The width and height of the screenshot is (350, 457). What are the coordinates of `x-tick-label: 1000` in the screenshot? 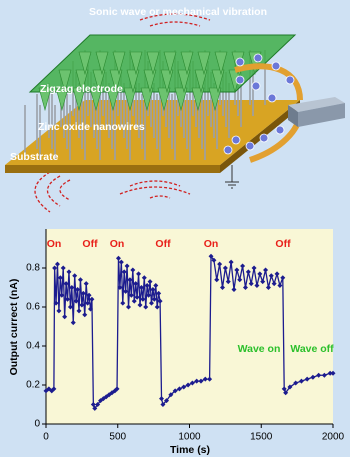 It's located at (189, 437).